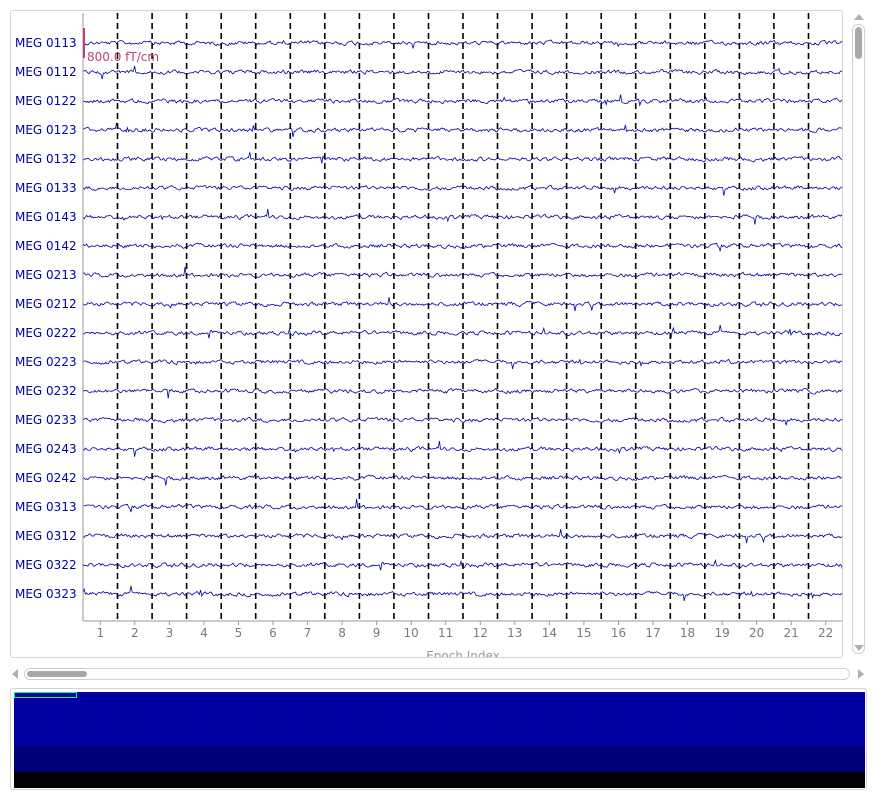 This screenshot has width=876, height=800. What do you see at coordinates (437, 674) in the screenshot?
I see `horizontal-scrollbar` at bounding box center [437, 674].